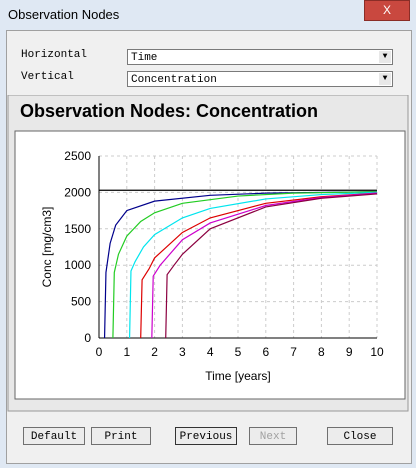 The height and width of the screenshot is (468, 416). I want to click on select-value: Time, so click(144, 58).